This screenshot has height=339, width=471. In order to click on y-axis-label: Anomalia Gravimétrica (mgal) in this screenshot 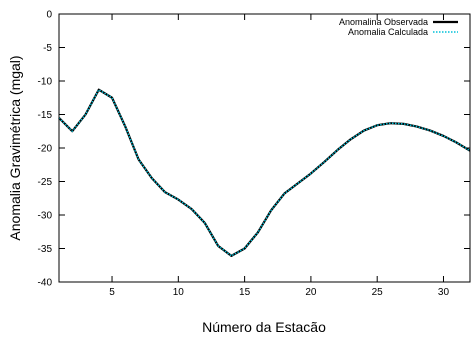, I will do `click(15, 147)`.